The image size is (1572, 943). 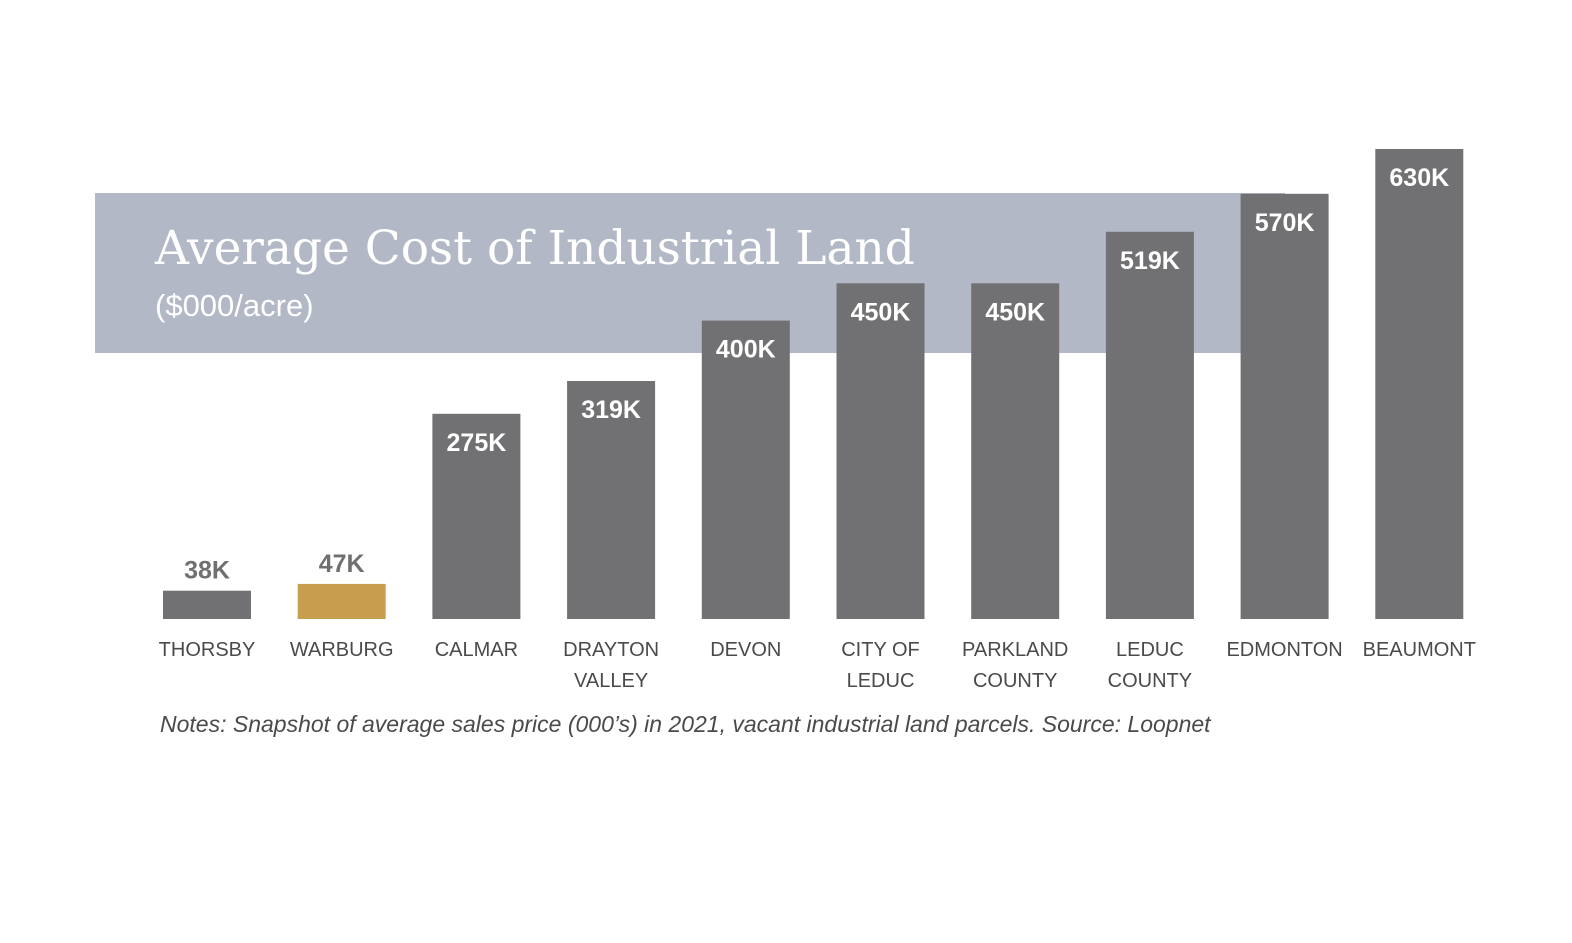 I want to click on value-label: 38K, so click(x=207, y=571).